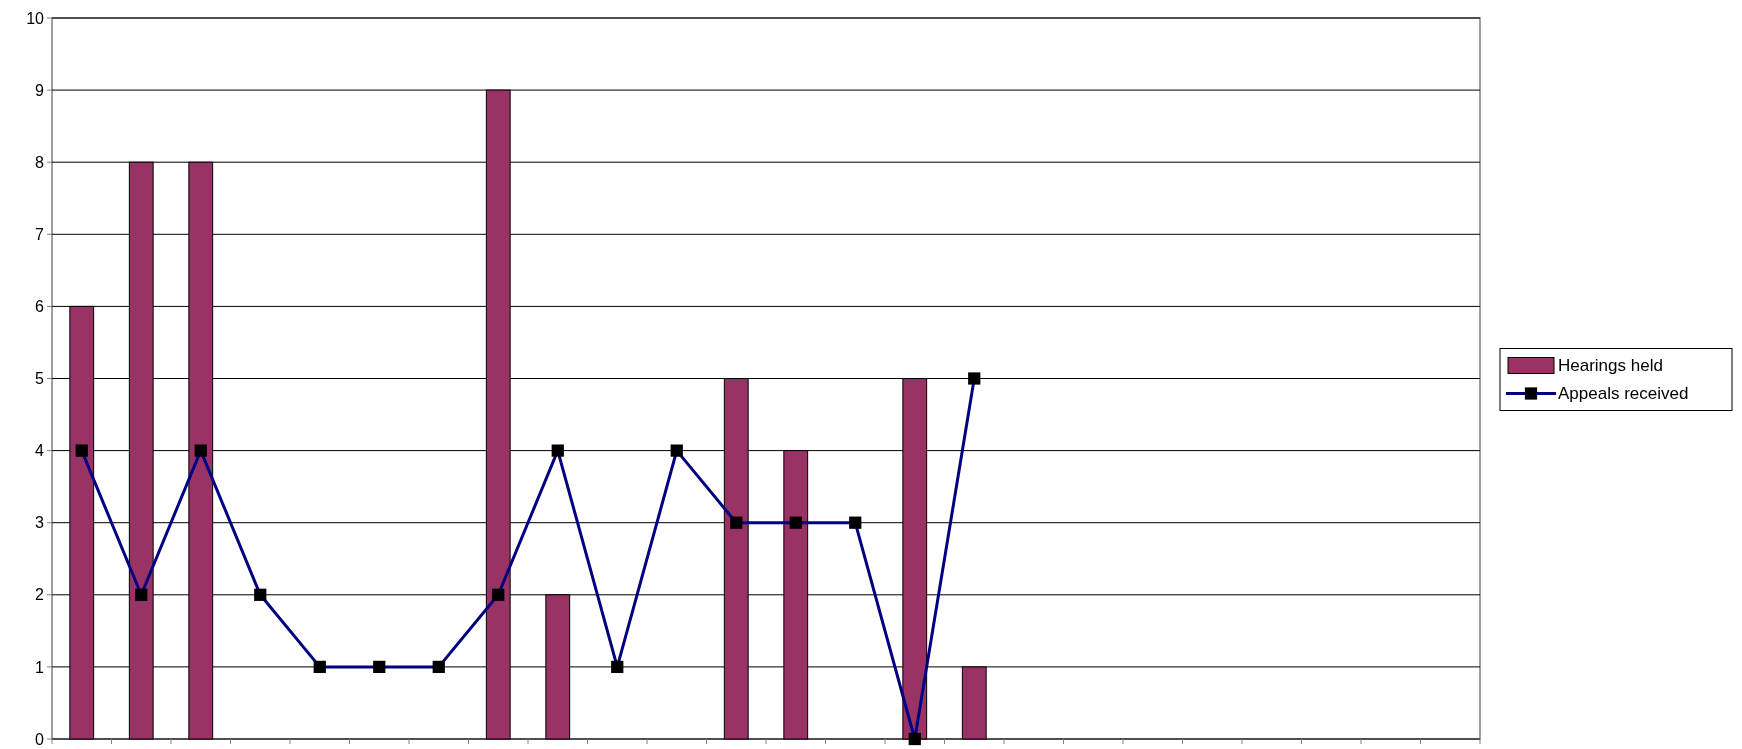 This screenshot has width=1742, height=749. What do you see at coordinates (40, 162) in the screenshot?
I see `y-tick-label: 8` at bounding box center [40, 162].